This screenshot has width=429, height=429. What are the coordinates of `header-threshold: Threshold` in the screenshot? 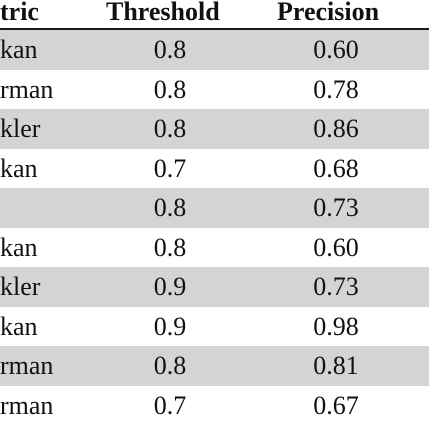 It's located at (163, 13).